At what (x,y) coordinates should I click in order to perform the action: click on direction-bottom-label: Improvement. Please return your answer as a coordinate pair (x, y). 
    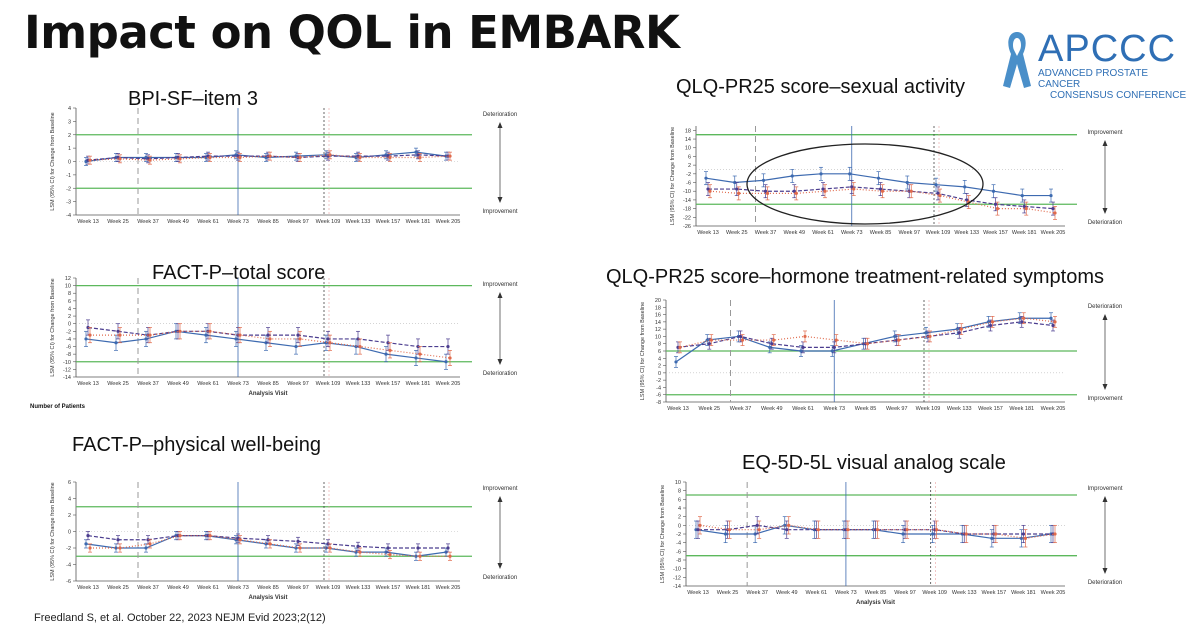
    Looking at the image, I should click on (499, 212).